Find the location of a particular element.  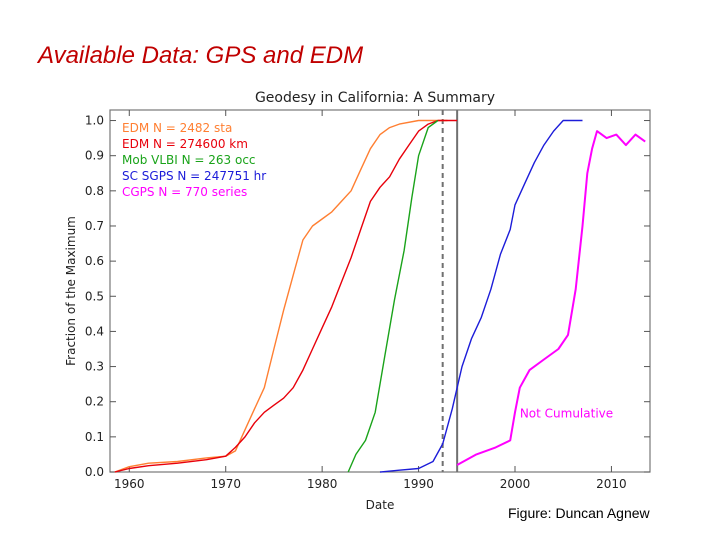

y-tick-label: 0.7 is located at coordinates (94, 226).